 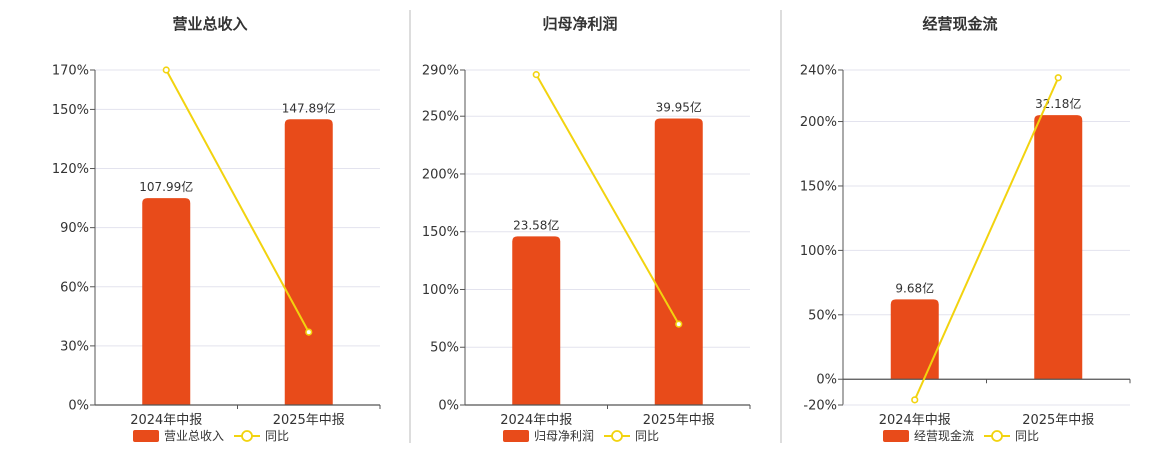 What do you see at coordinates (536, 224) in the screenshot?
I see `bar-data-label: 23.58亿` at bounding box center [536, 224].